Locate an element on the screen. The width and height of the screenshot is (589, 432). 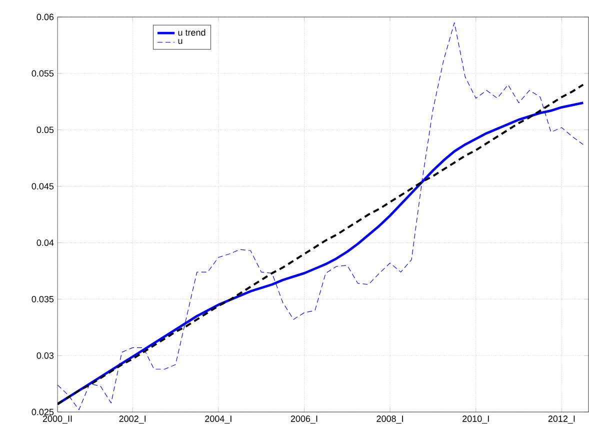
x-tick-label: 2008_I is located at coordinates (389, 420).